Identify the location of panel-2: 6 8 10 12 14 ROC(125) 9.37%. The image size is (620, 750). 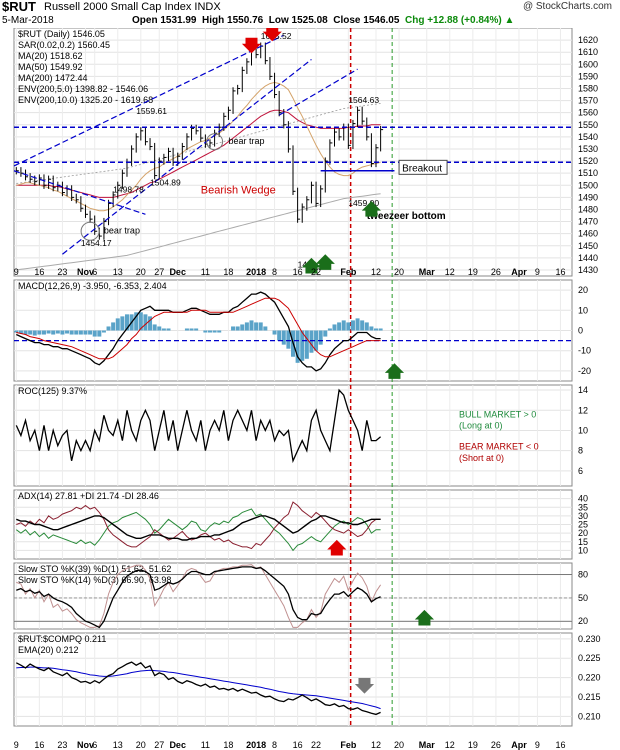
(300, 435).